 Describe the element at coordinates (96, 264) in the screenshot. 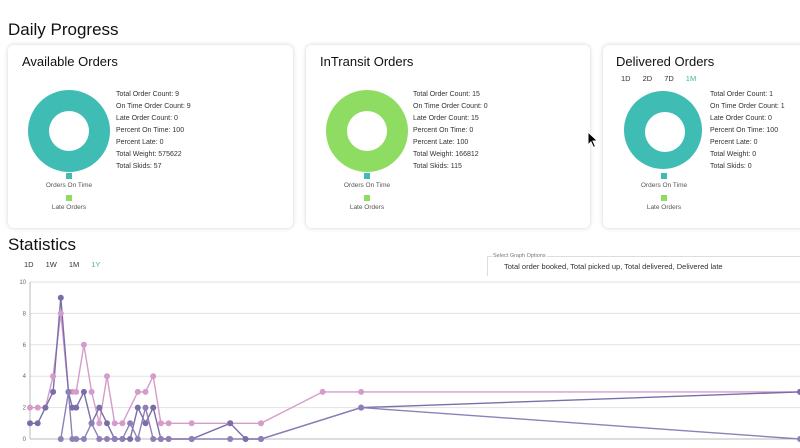

I see `range-1y: 1Y` at that location.